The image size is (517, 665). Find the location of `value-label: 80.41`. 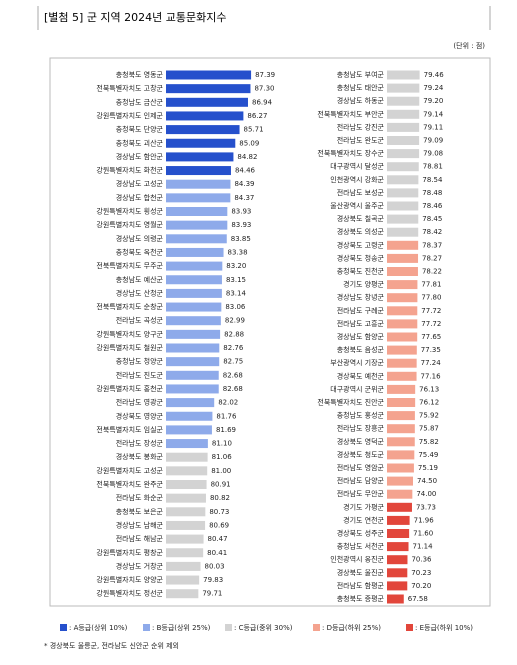

value-label: 80.41 is located at coordinates (217, 553).